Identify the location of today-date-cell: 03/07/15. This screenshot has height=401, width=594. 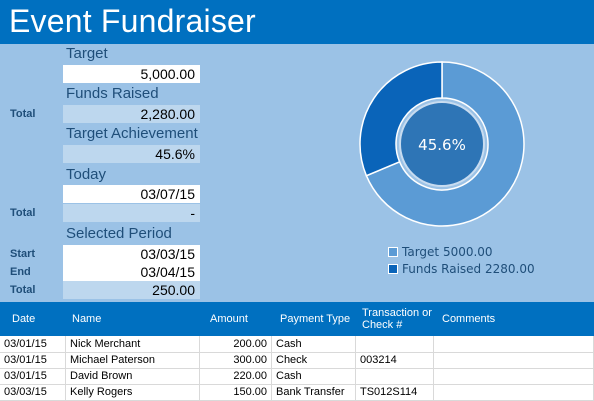
(131, 194).